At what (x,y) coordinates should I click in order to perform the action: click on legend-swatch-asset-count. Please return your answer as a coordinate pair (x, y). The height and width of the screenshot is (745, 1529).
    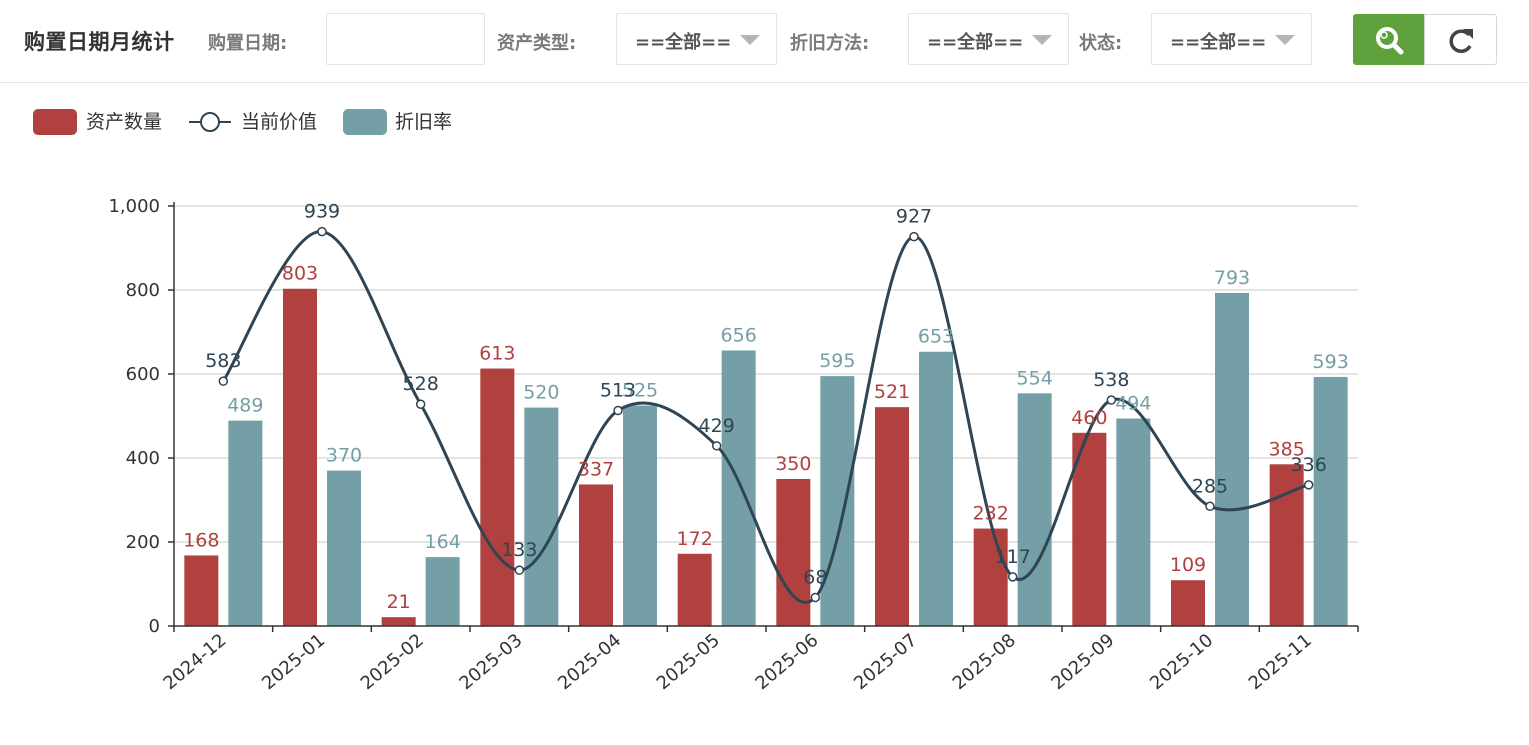
    Looking at the image, I should click on (55, 122).